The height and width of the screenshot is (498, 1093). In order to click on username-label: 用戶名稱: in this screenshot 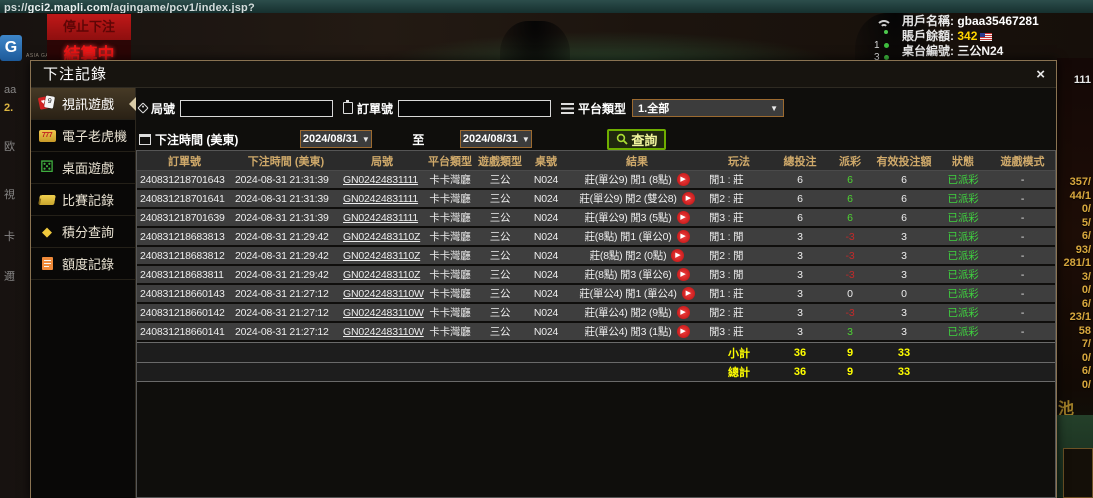, I will do `click(928, 21)`.